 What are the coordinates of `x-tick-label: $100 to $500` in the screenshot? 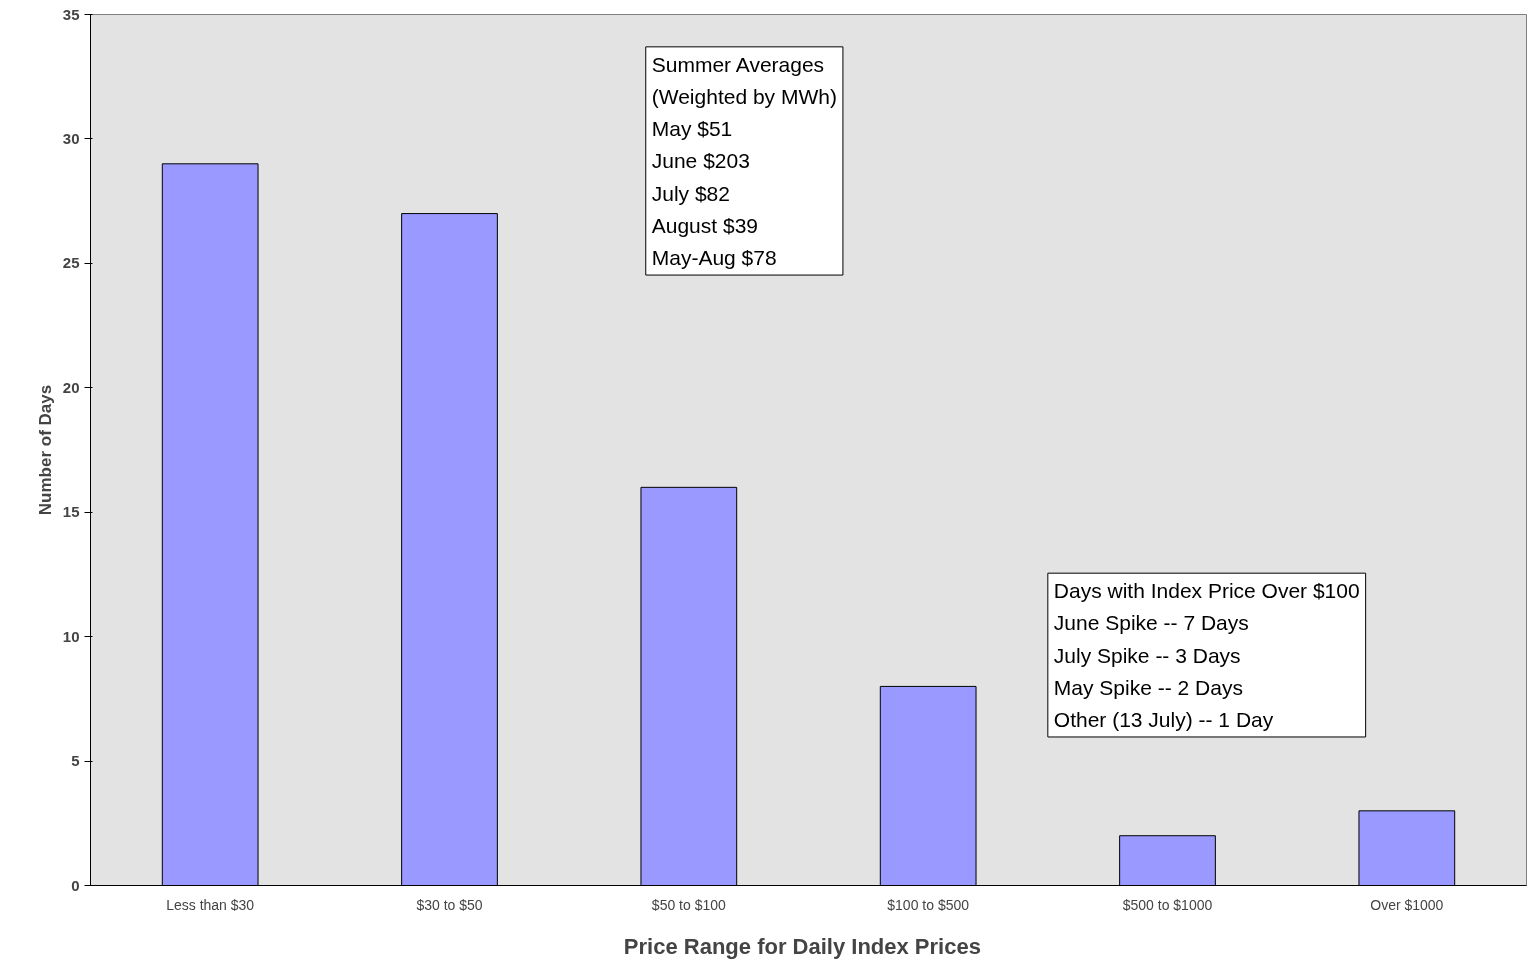 It's located at (928, 904).